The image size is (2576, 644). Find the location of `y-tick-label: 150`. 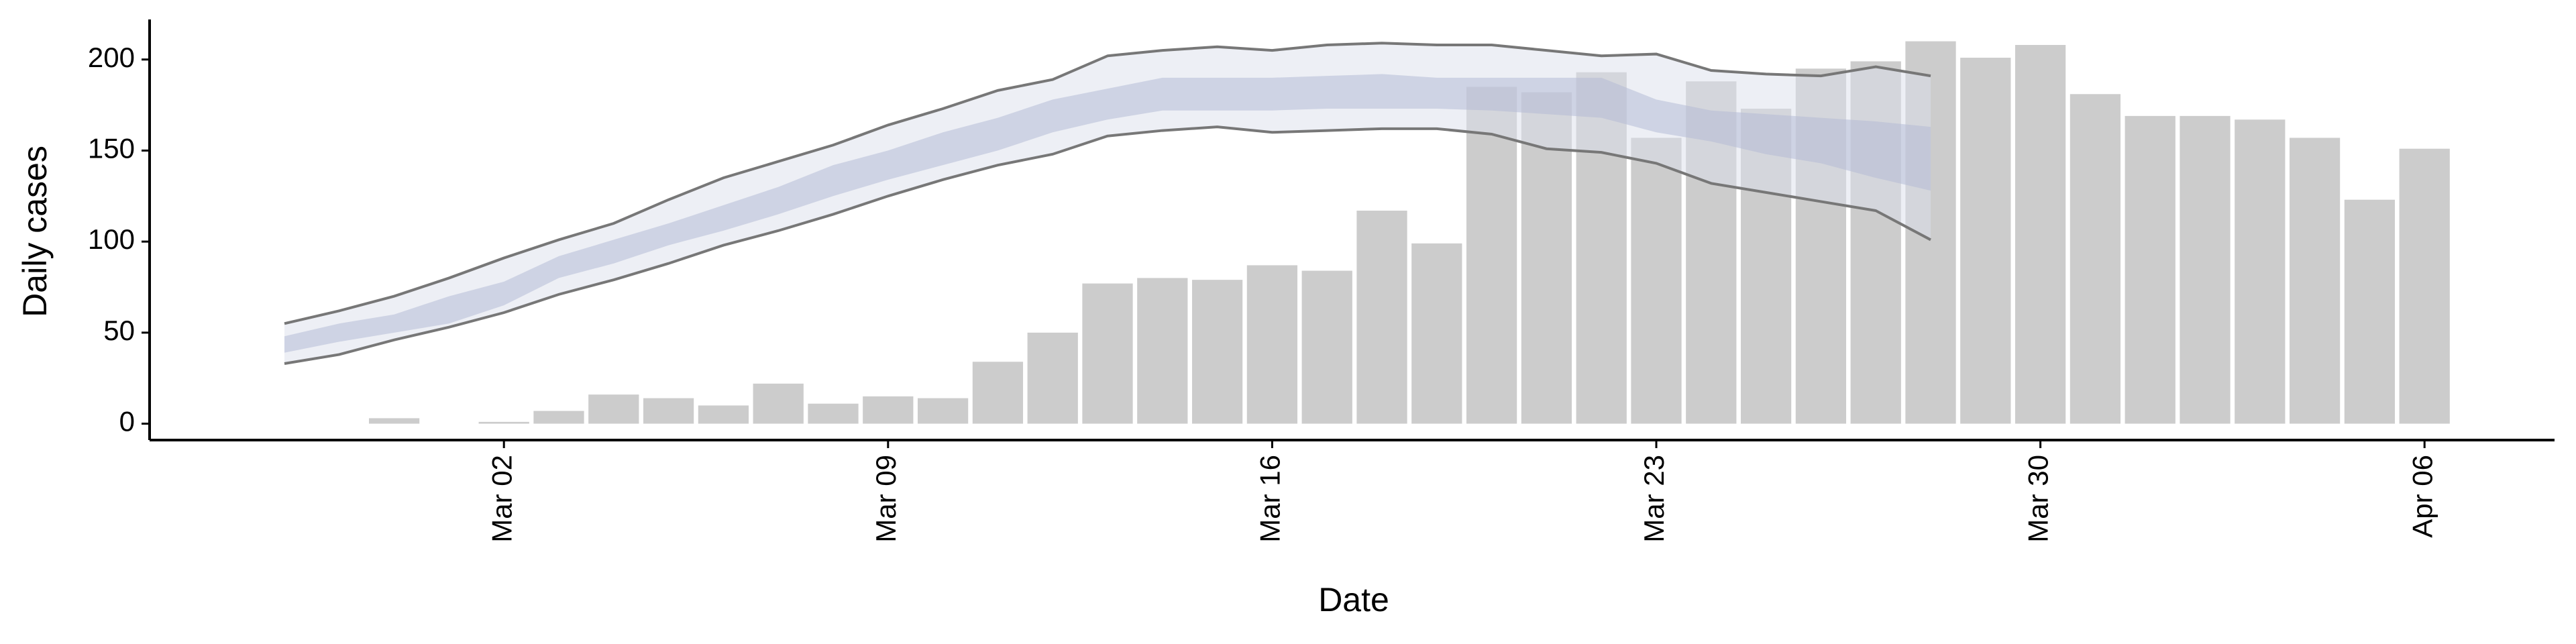

y-tick-label: 150 is located at coordinates (111, 148).